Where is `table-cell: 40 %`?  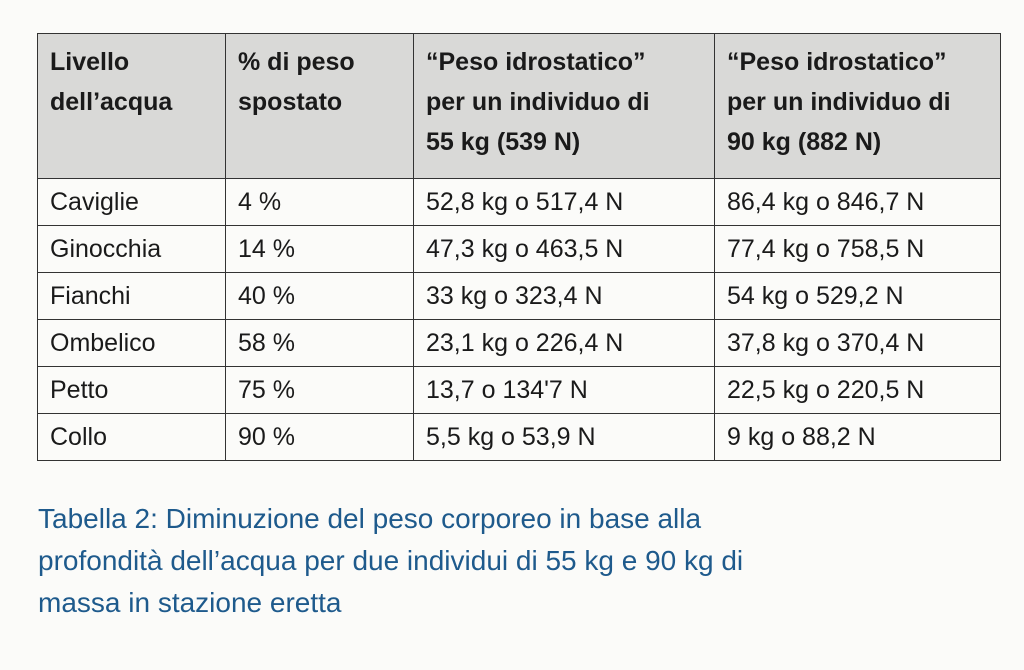 table-cell: 40 % is located at coordinates (319, 296).